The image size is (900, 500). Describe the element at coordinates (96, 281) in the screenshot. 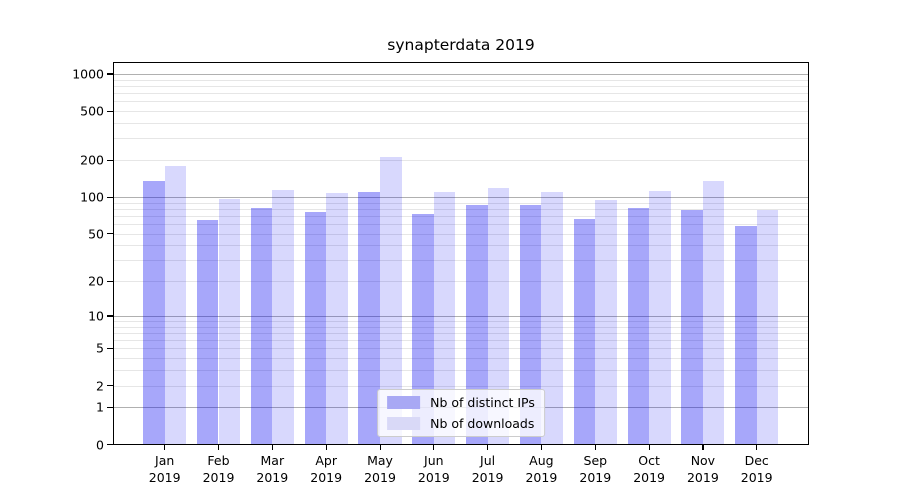

I see `y-tick-label: 20` at that location.